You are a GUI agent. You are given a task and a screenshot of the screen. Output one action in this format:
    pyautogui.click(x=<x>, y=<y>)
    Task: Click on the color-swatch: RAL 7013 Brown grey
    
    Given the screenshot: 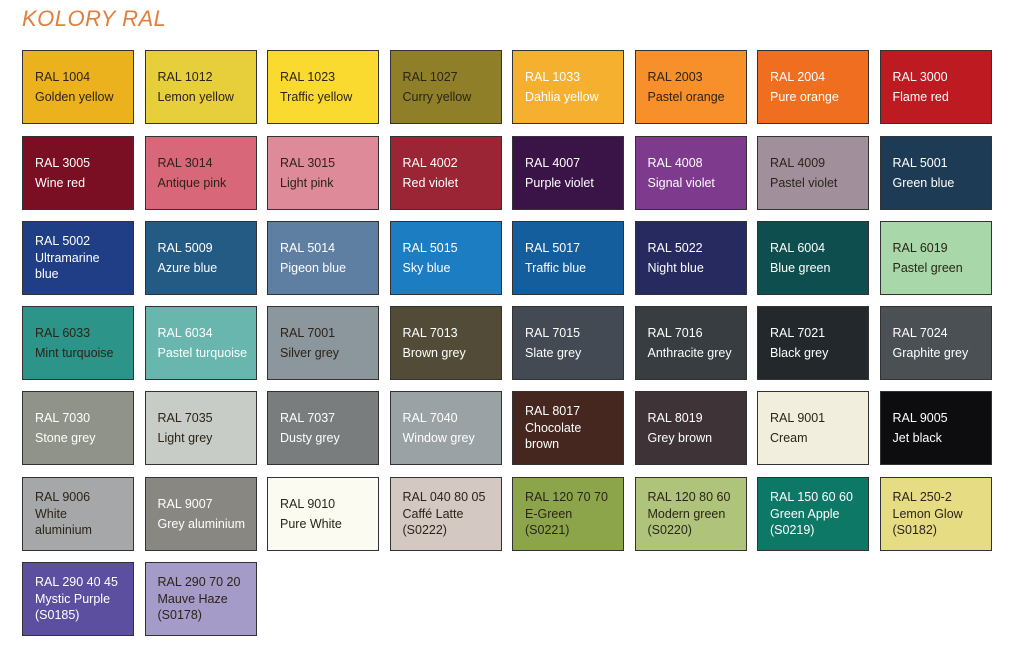 What is the action you would take?
    pyautogui.click(x=445, y=343)
    